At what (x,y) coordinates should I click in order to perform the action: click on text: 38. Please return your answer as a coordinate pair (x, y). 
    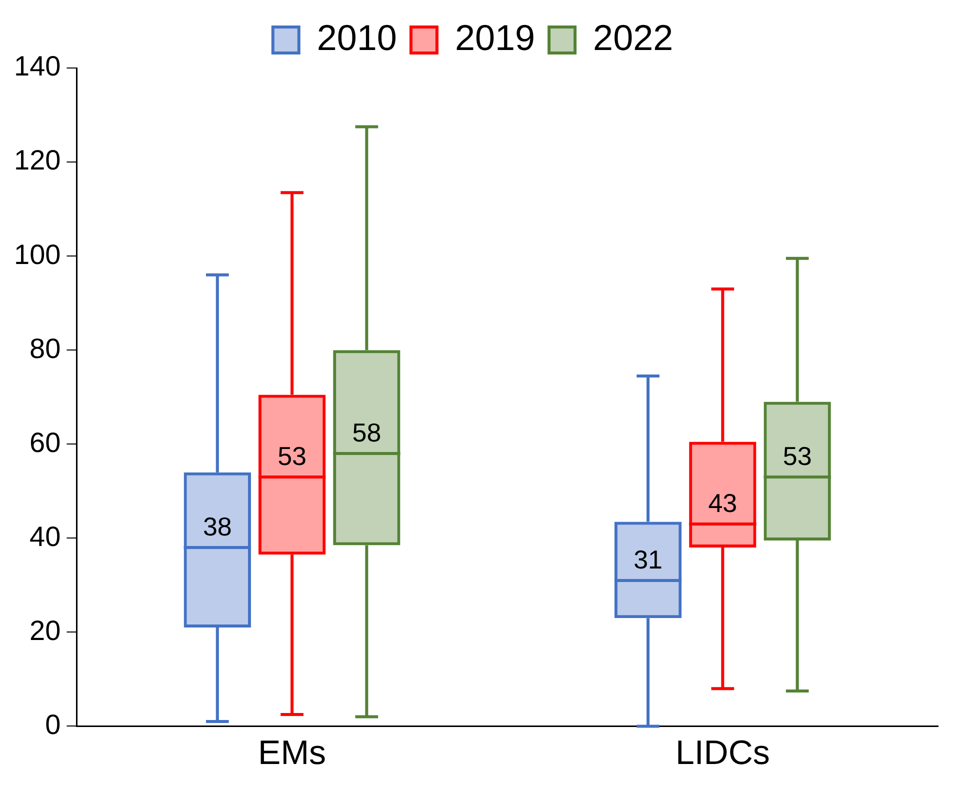
    Looking at the image, I should click on (217, 527).